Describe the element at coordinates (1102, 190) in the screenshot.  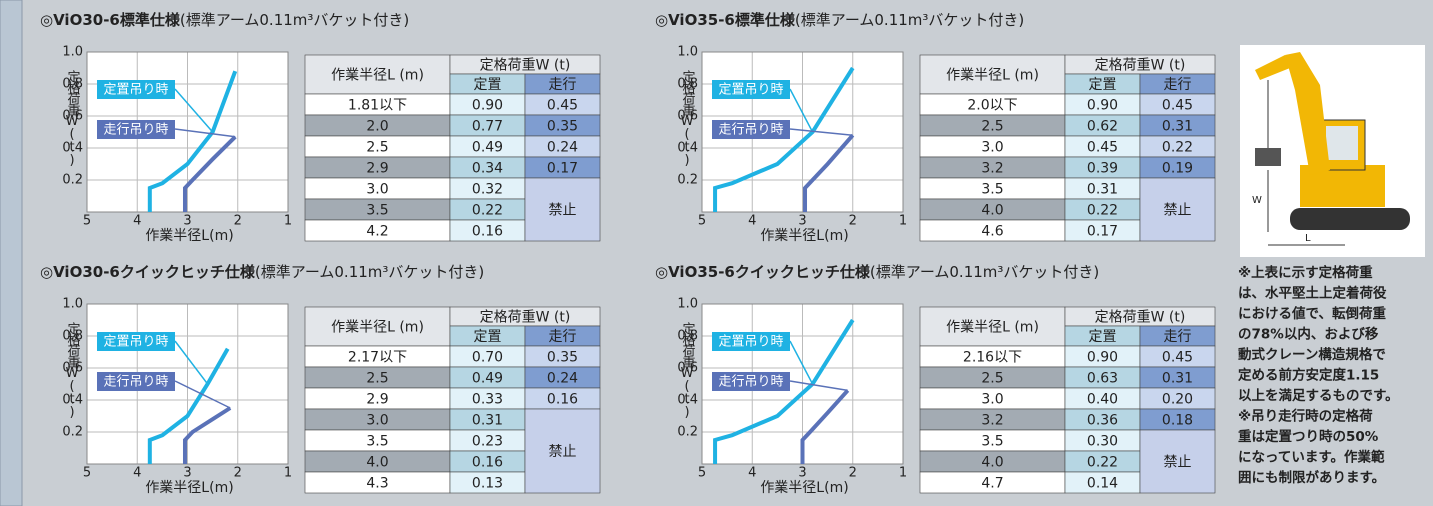
I see `stationary: 0.31` at that location.